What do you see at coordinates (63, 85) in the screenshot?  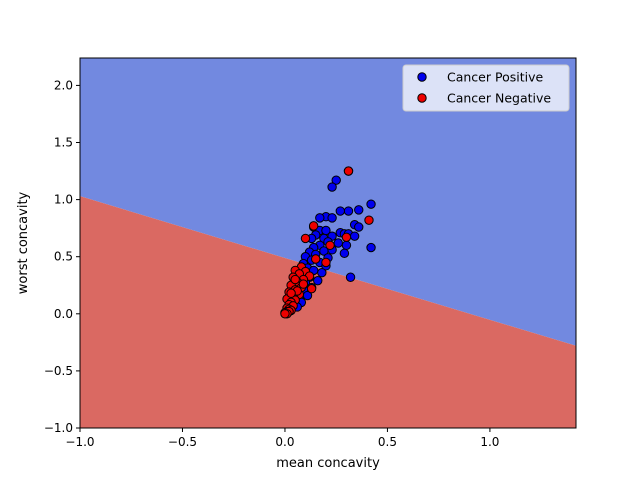 I see `y-tick-label: 2.0` at bounding box center [63, 85].